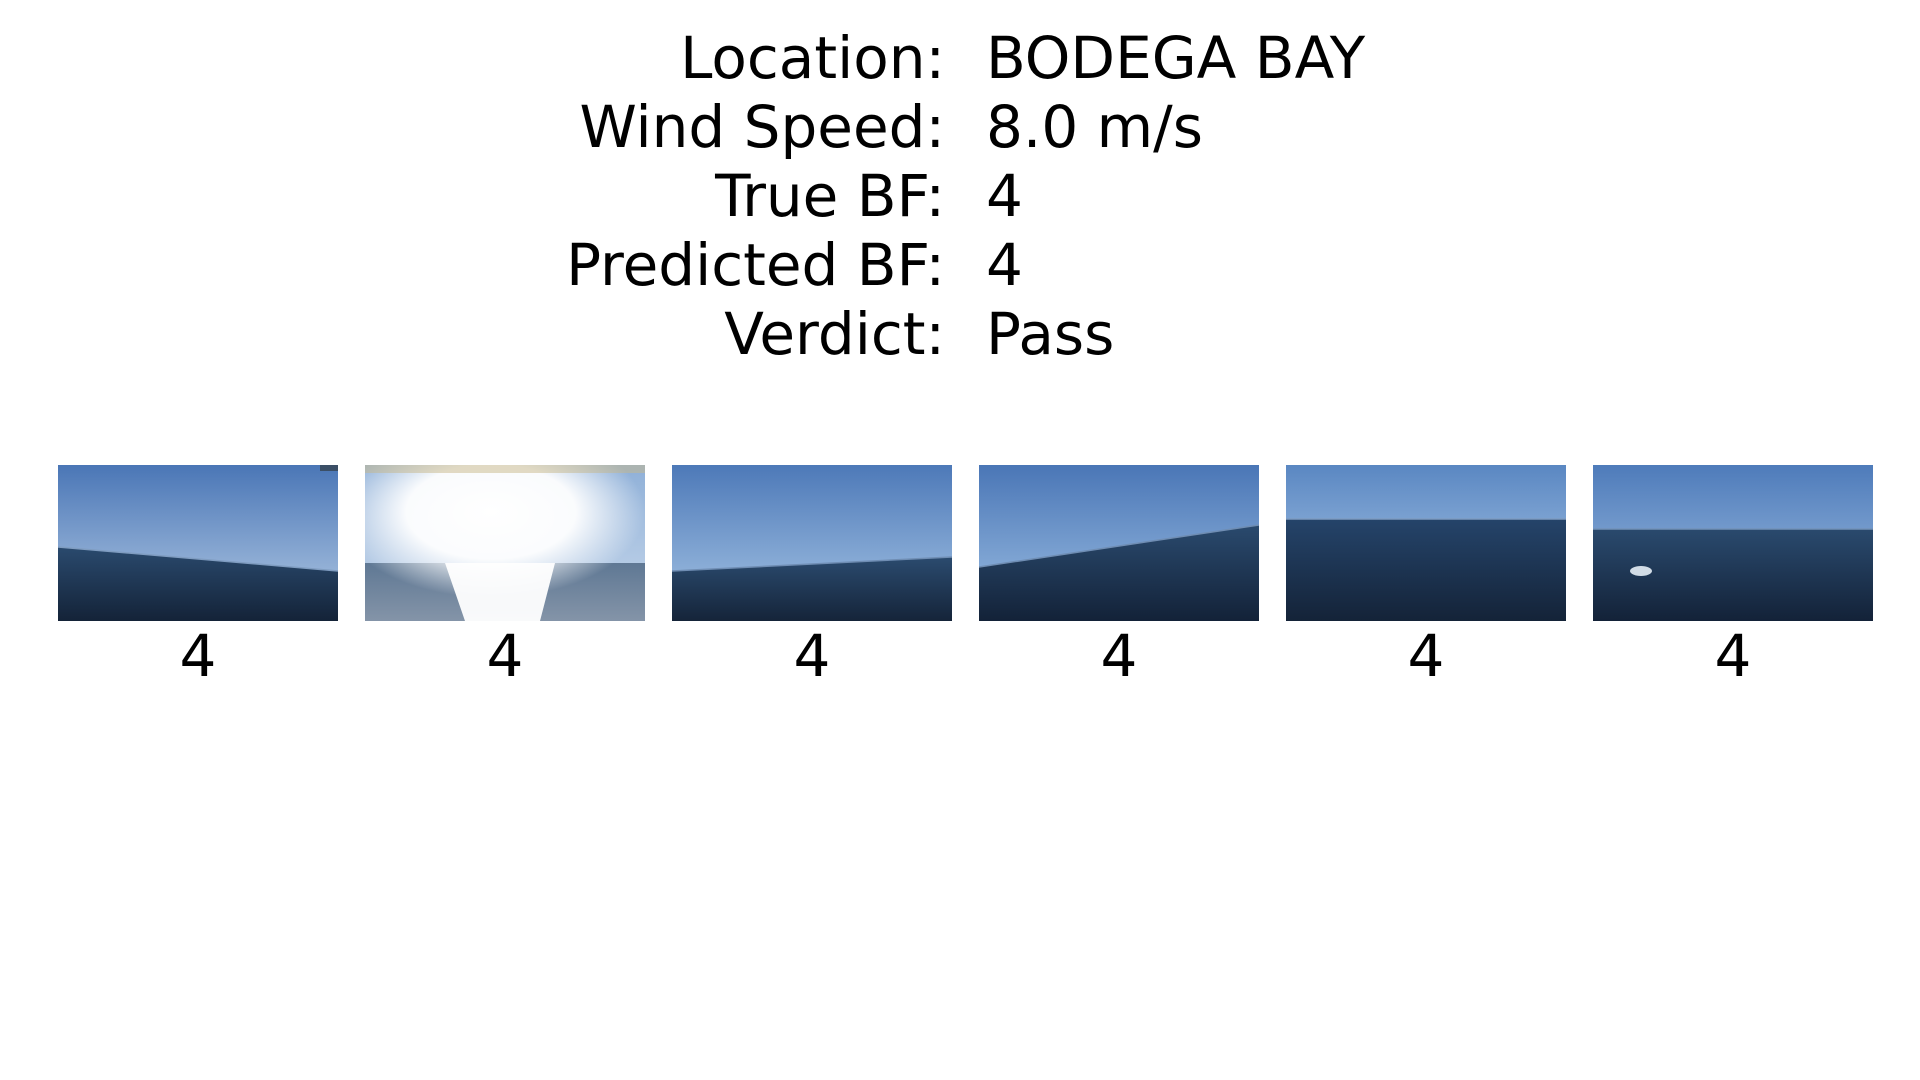 This screenshot has height=1080, width=1920. Describe the element at coordinates (1004, 196) in the screenshot. I see `true-bf-value: 4` at that location.